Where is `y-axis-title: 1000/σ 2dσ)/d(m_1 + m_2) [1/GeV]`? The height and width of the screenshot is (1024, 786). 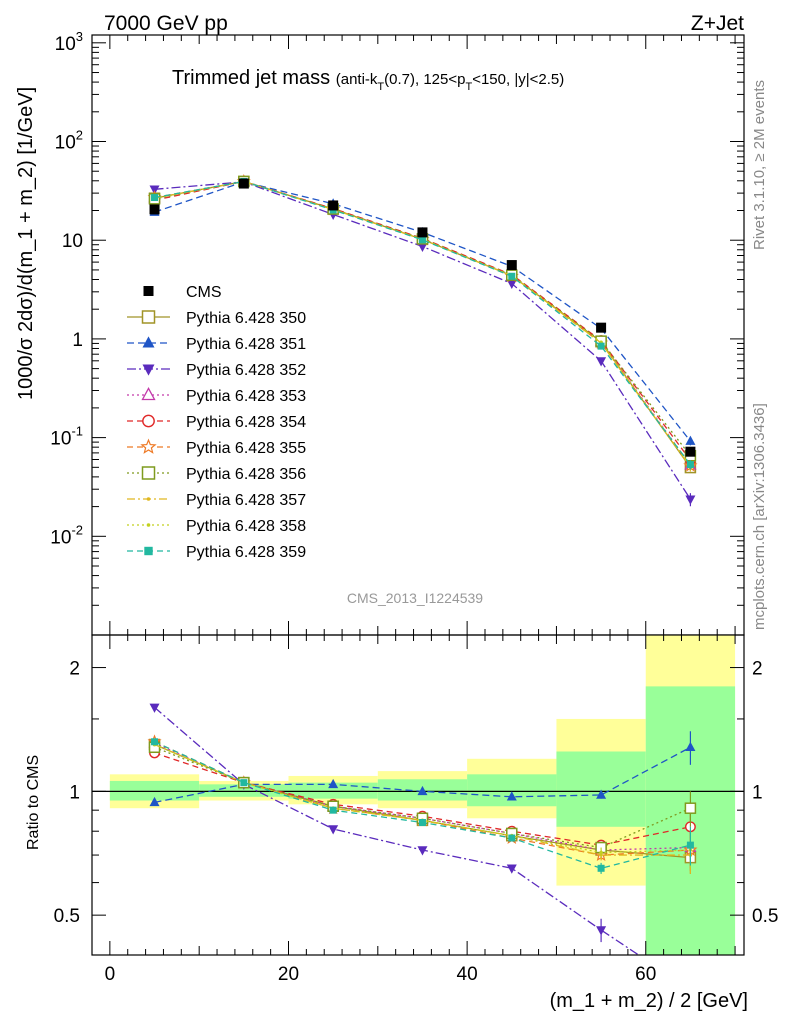 y-axis-title: 1000/σ 2dσ)/d(m_1 + m_2) [1/GeV] is located at coordinates (26, 243).